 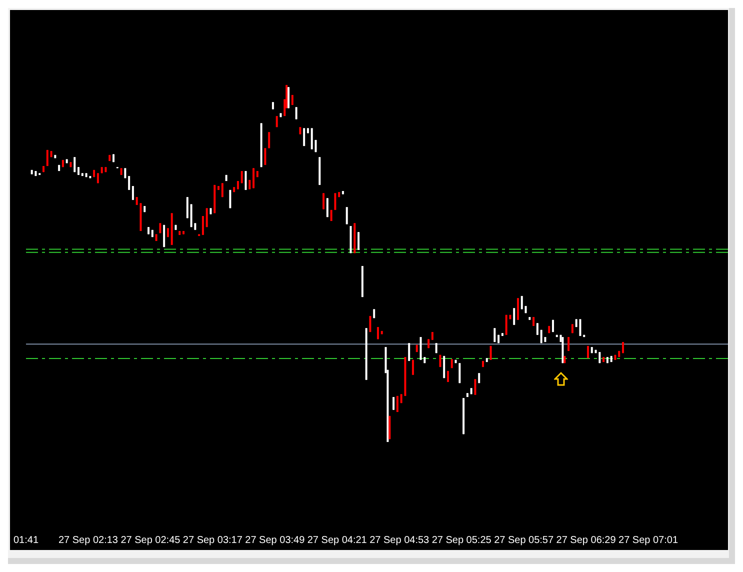 What do you see at coordinates (212, 540) in the screenshot?
I see `x-tick-label: 27 Sep 03:17` at bounding box center [212, 540].